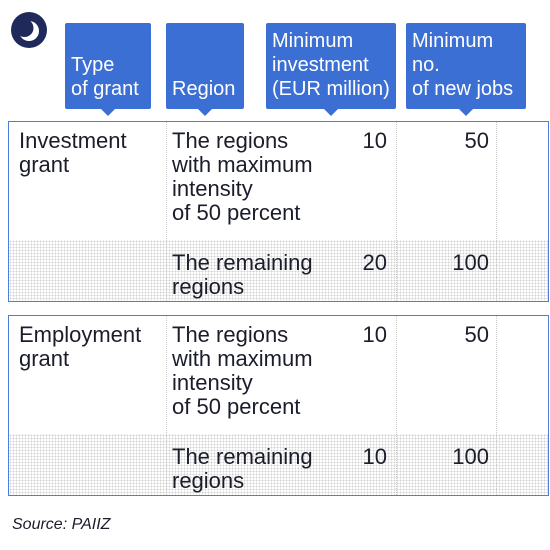 The image size is (550, 550). I want to click on header-minimum-investment: Minimum investment (EUR million), so click(331, 69).